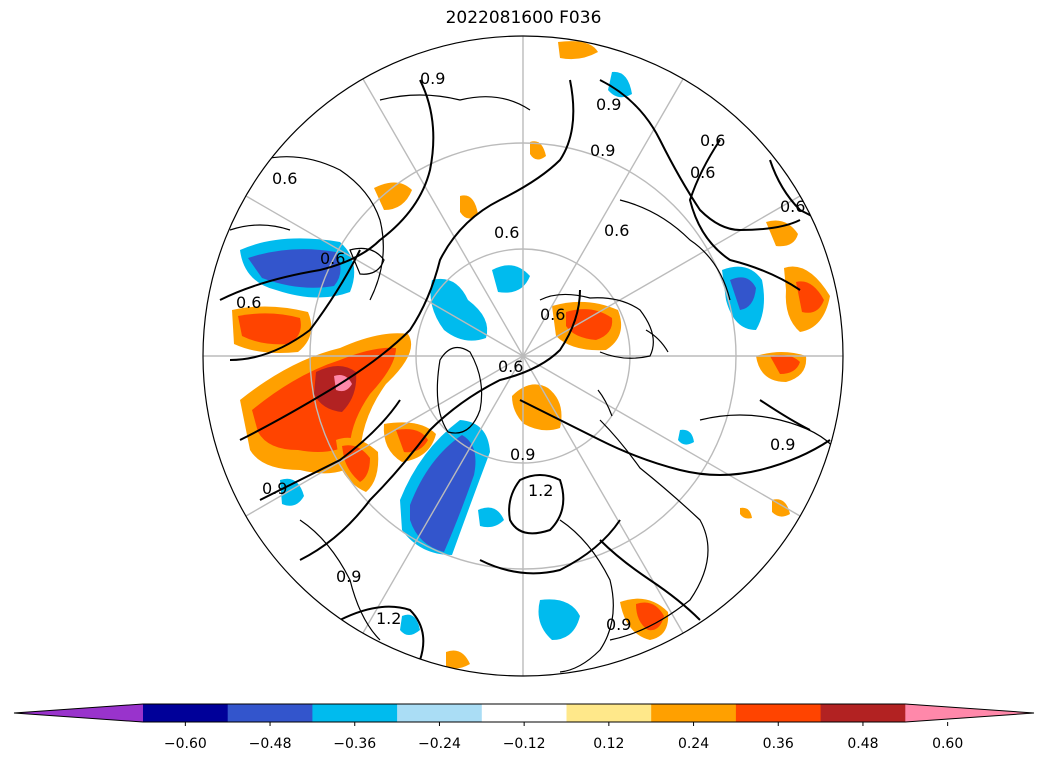 Image resolution: width=1047 pixels, height=763 pixels. What do you see at coordinates (947, 744) in the screenshot?
I see `colorbar-tick-label: 0.60` at bounding box center [947, 744].